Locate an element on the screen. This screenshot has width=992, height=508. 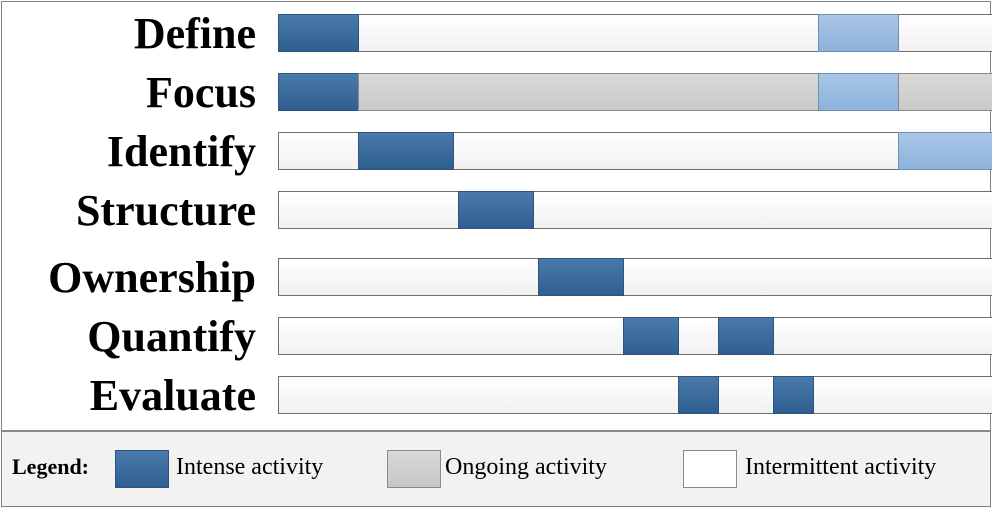
legend-swatch-ongoing is located at coordinates (414, 469).